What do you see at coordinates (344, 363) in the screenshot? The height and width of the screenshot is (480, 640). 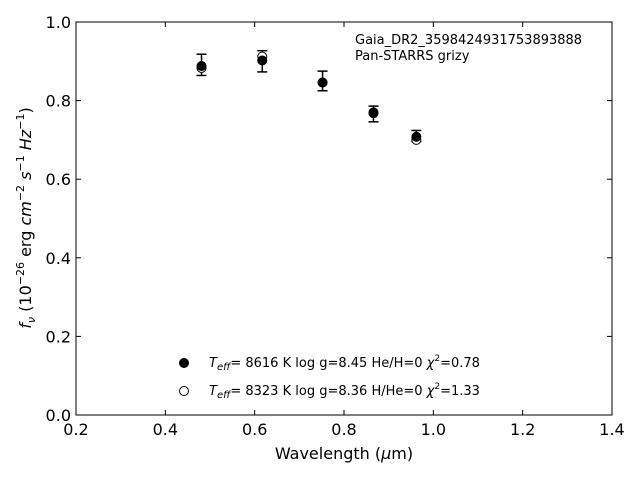 I see `legend-text-model-1: Teff= 8616 K log g=8.45 He/H=0 χ2=0.78` at bounding box center [344, 363].